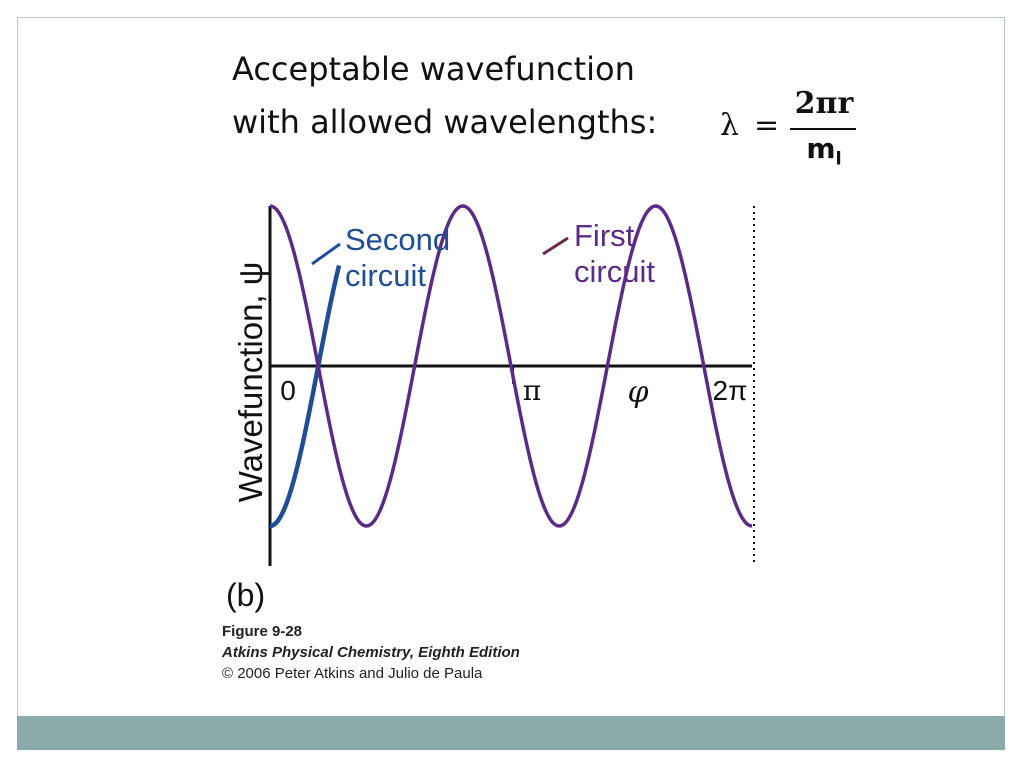 Image resolution: width=1024 pixels, height=768 pixels. What do you see at coordinates (555, 246) in the screenshot?
I see `first-circuit-leader` at bounding box center [555, 246].